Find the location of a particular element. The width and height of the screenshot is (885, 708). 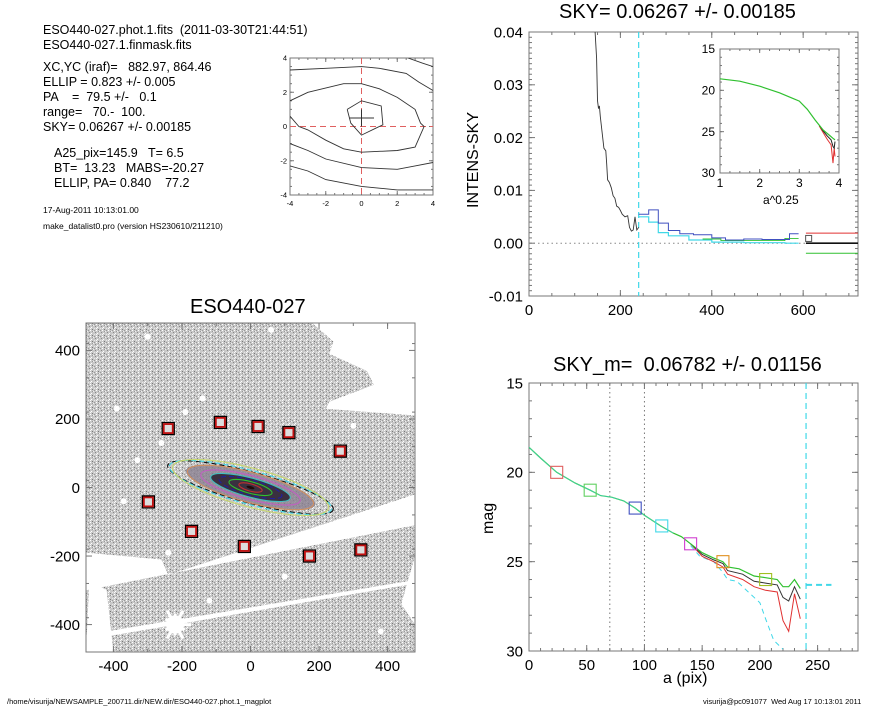

green-profile is located at coordinates (665, 517).